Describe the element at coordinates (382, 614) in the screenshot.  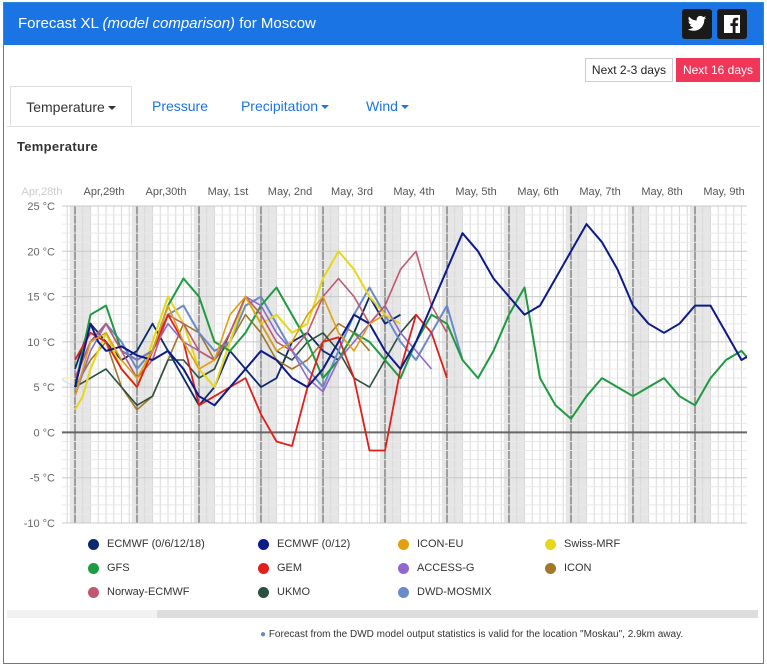
I see `chart-scrollbar` at that location.